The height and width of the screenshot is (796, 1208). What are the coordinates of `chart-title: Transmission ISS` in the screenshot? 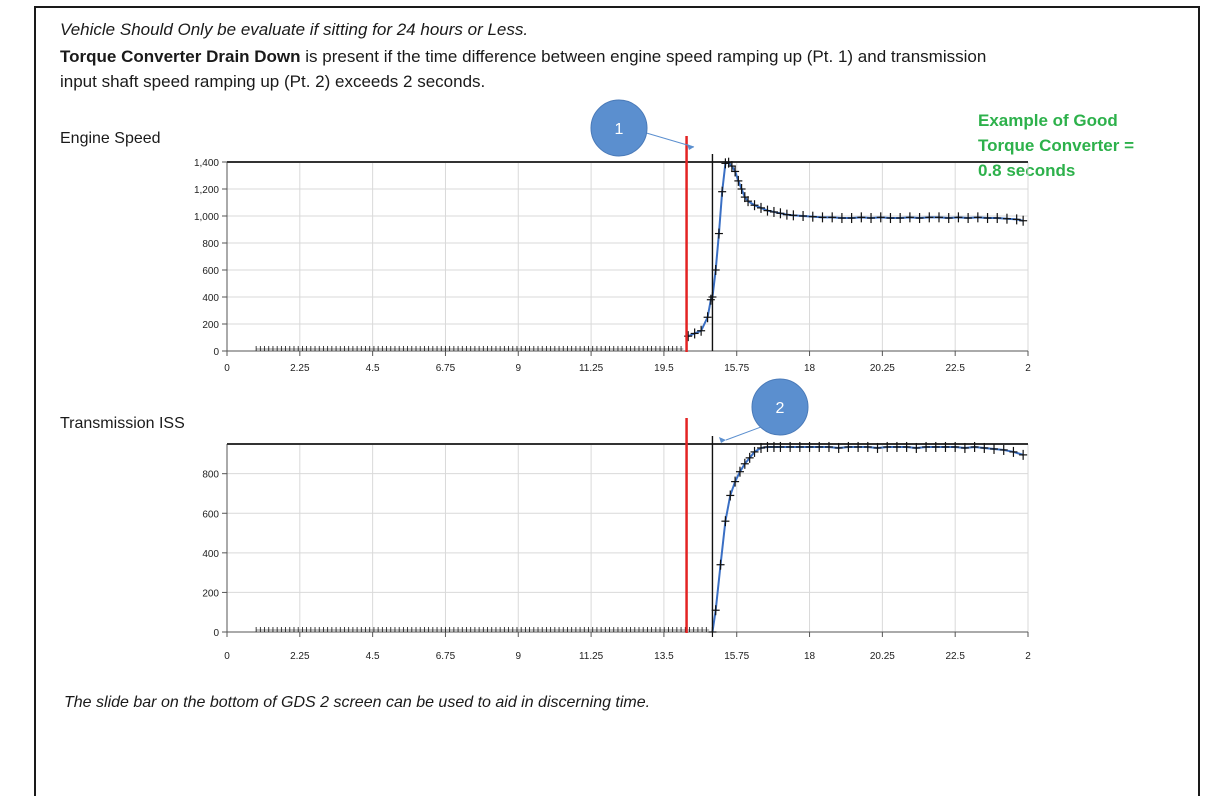 It's located at (122, 423).